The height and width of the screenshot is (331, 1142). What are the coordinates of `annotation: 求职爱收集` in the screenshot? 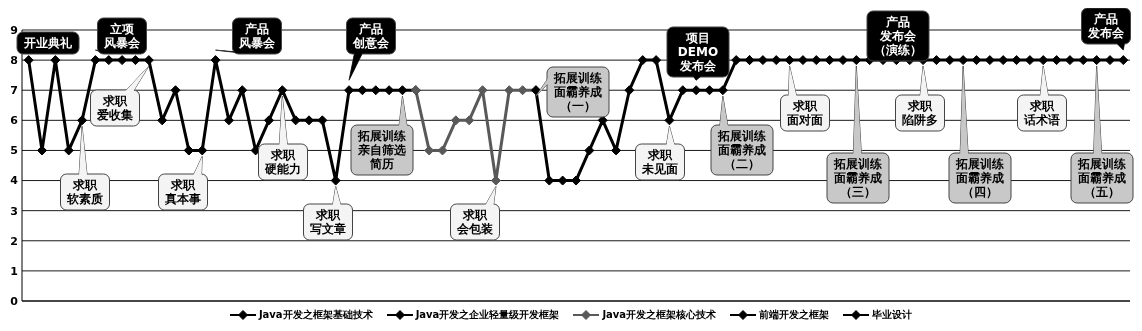 It's located at (114, 108).